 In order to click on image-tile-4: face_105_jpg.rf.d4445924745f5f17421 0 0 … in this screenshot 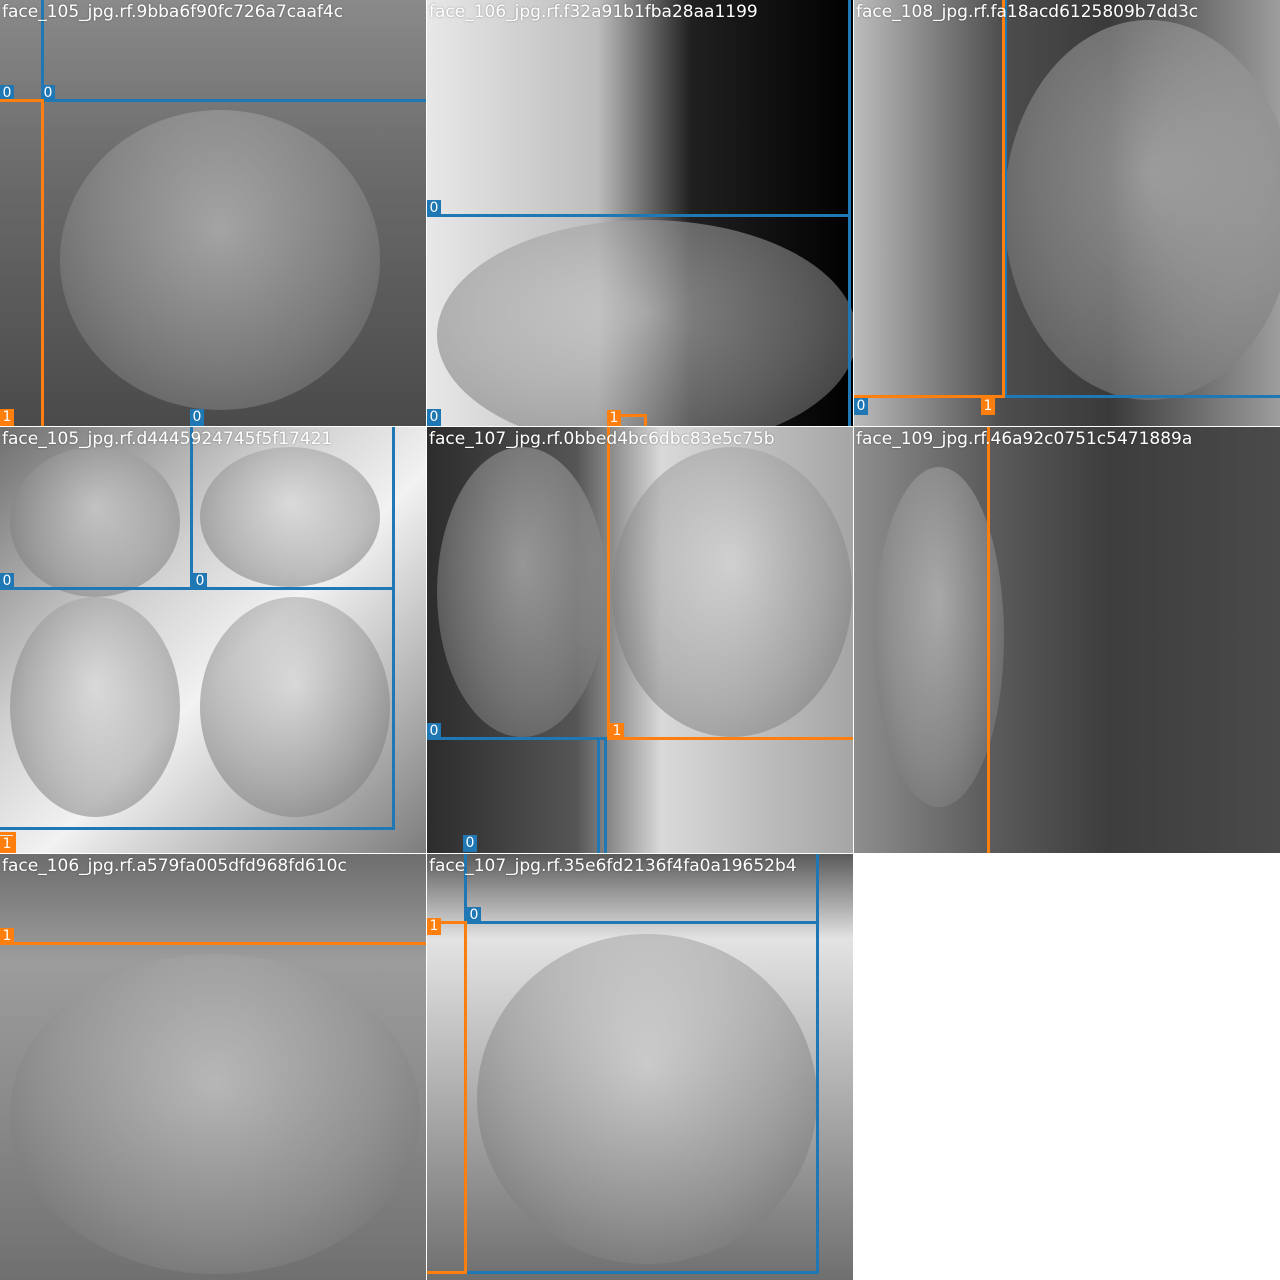, I will do `click(213, 640)`.